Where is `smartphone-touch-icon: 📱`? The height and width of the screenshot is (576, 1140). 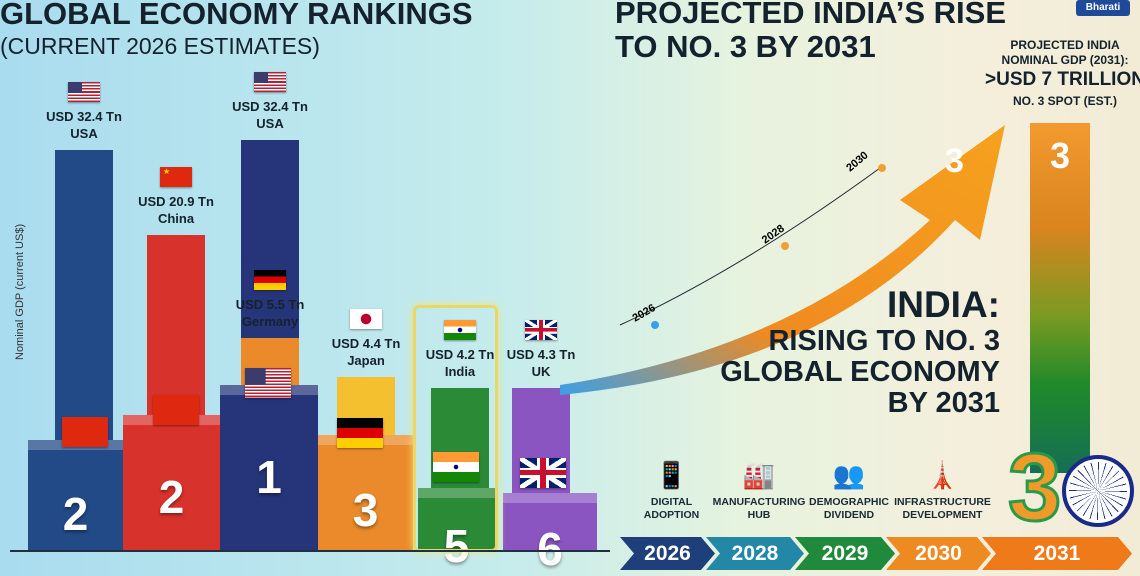 smartphone-touch-icon: 📱 is located at coordinates (671, 475).